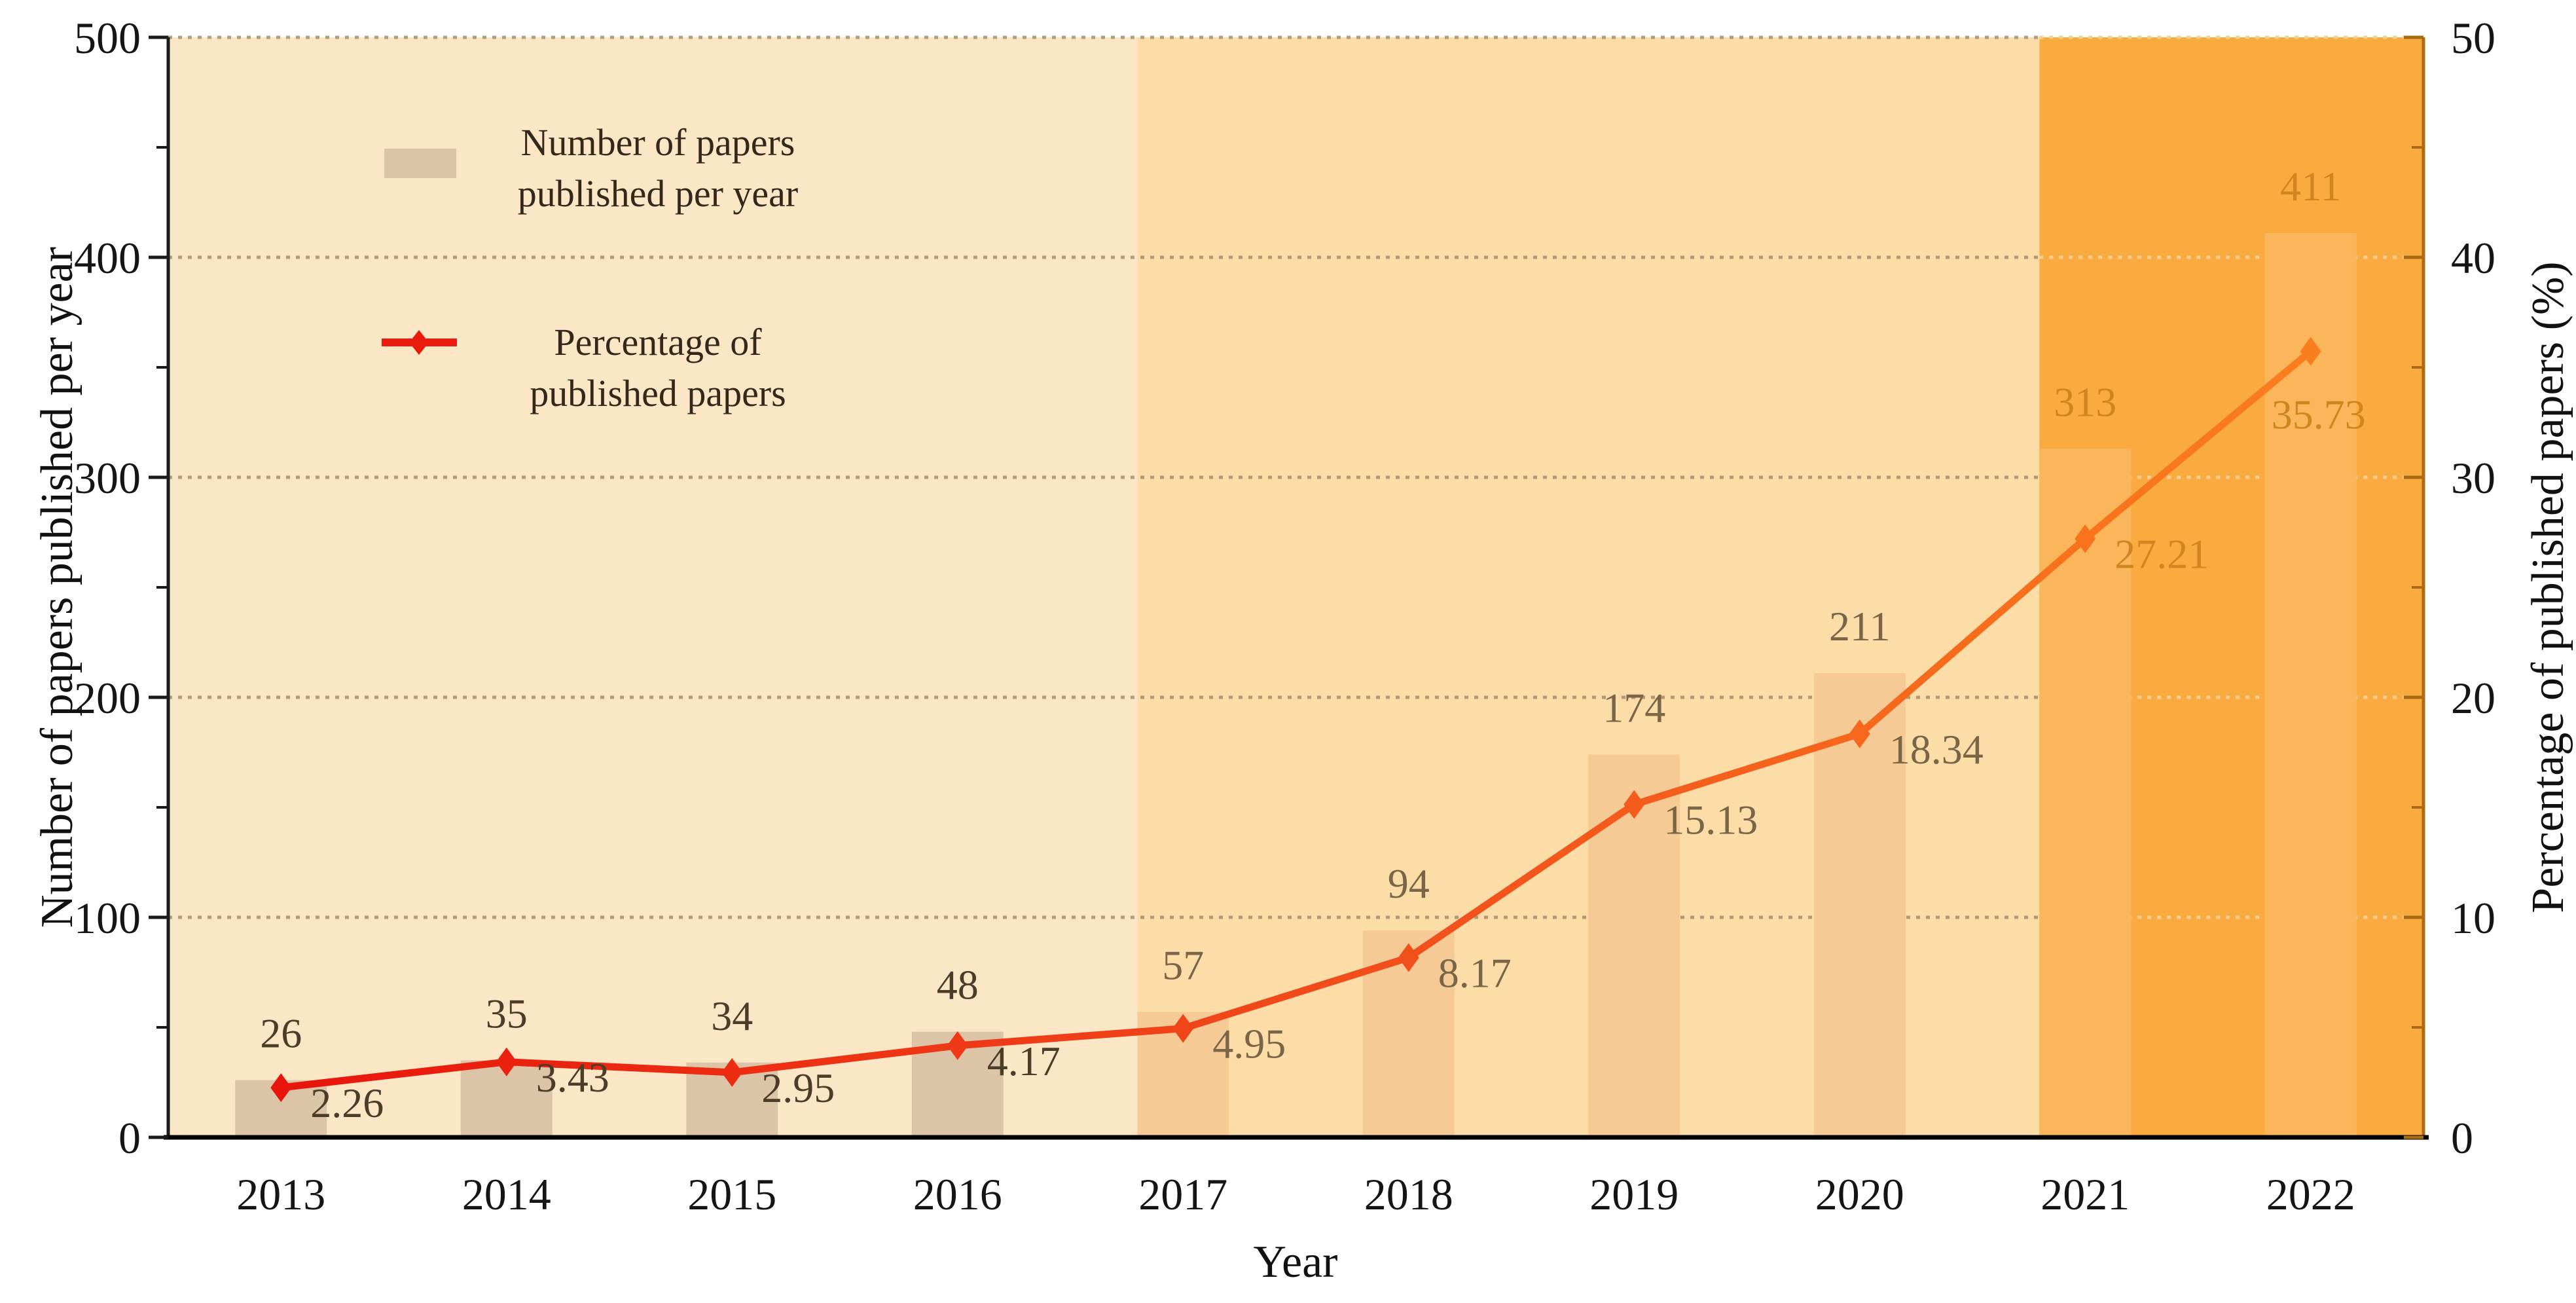  Describe the element at coordinates (2462, 1138) in the screenshot. I see `right-tick-label-0: 0` at that location.